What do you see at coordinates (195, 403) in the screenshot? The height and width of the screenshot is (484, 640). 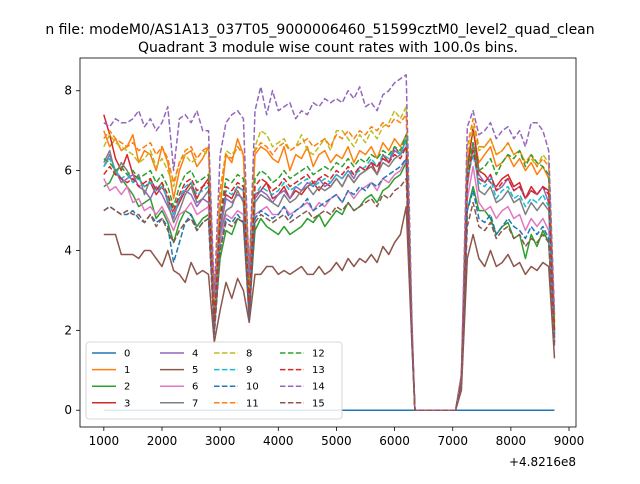 I see `legend-label-7: 7` at bounding box center [195, 403].